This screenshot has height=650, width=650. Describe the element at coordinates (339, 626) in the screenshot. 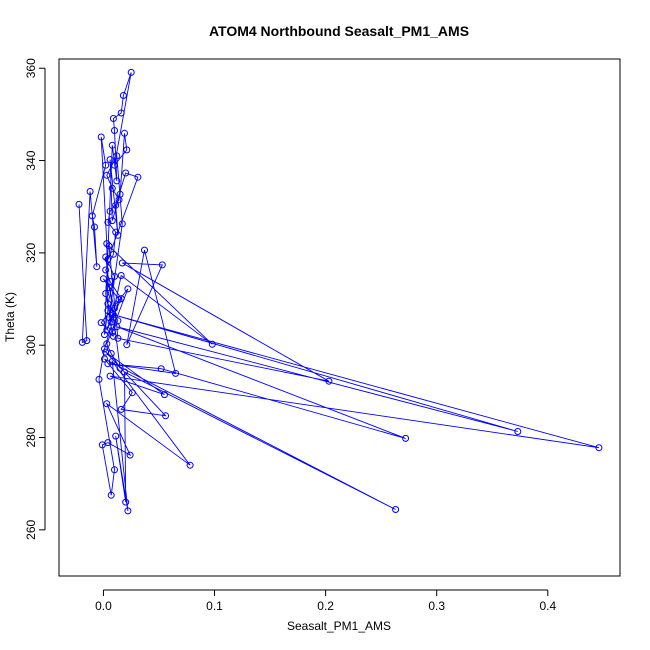

I see `x-axis-label: Seasalt_PM1_AMS` at that location.